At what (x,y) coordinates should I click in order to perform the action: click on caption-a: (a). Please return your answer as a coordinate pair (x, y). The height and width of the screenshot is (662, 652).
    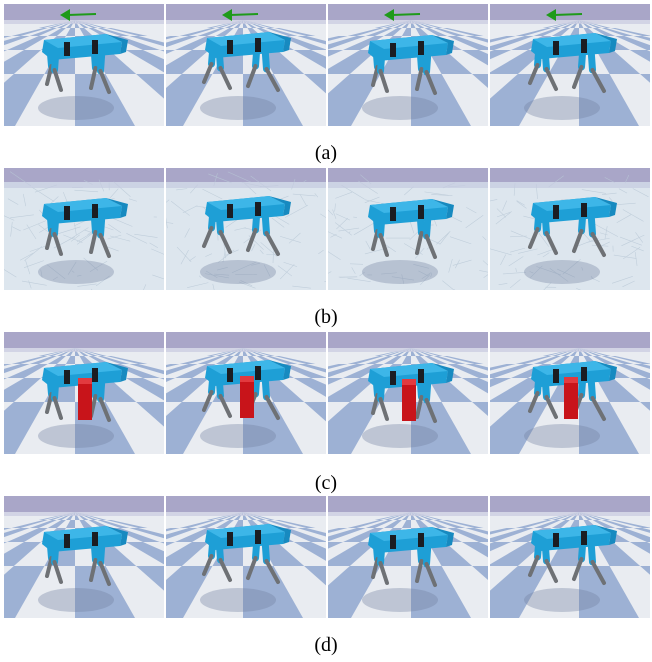
    Looking at the image, I should click on (326, 153).